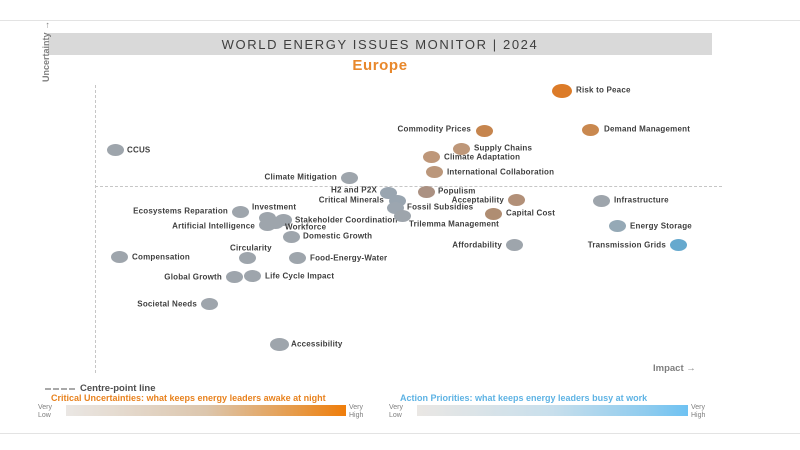 The image size is (800, 450). What do you see at coordinates (380, 65) in the screenshot?
I see `region-title: Europe` at bounding box center [380, 65].